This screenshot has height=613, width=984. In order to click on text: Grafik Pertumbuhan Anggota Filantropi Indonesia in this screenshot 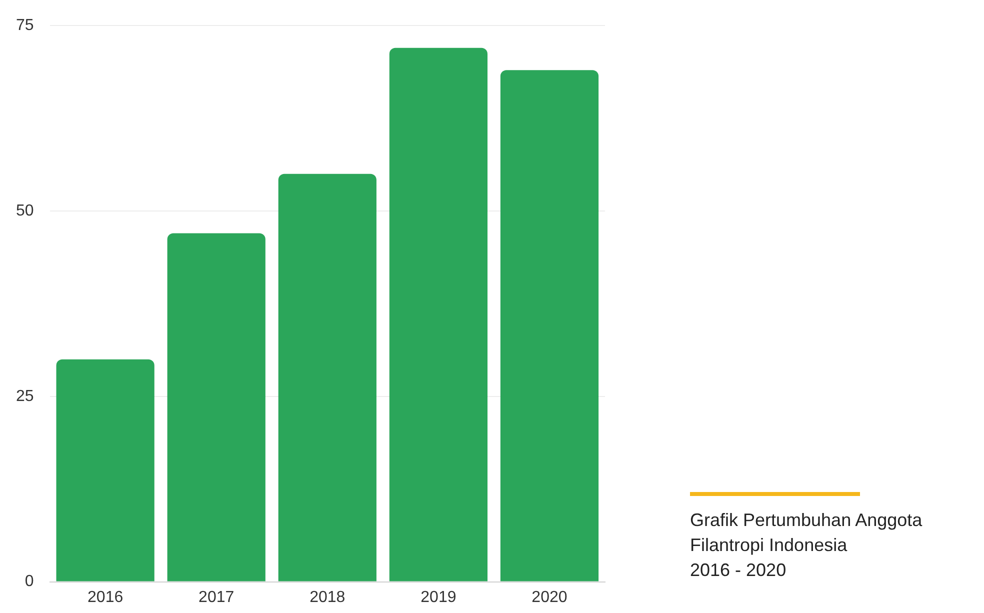, I will do `click(807, 533)`.